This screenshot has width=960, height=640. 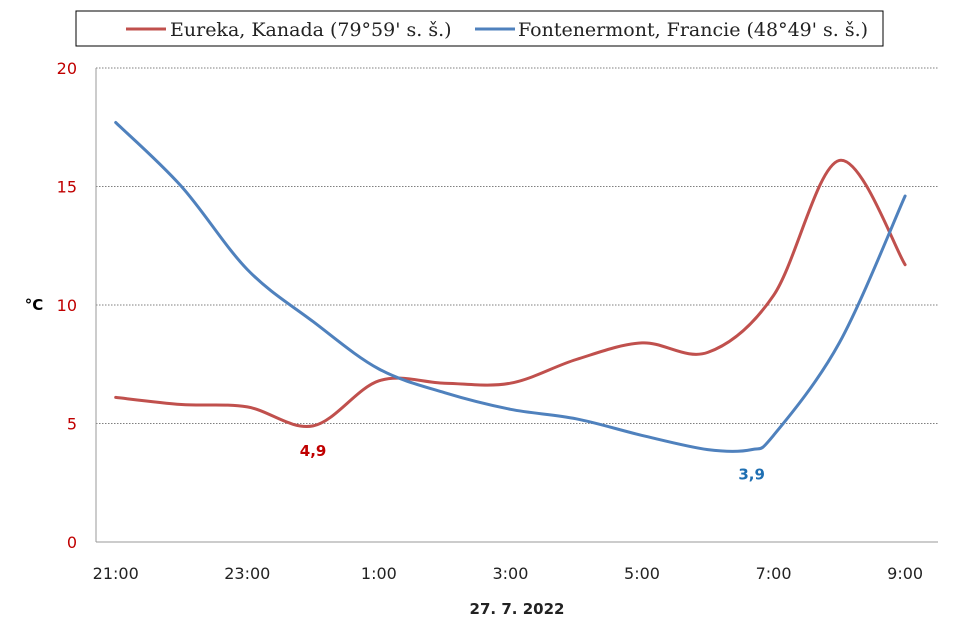 I want to click on y-tick-labels: 0 5 10 15 20, so click(x=67, y=305).